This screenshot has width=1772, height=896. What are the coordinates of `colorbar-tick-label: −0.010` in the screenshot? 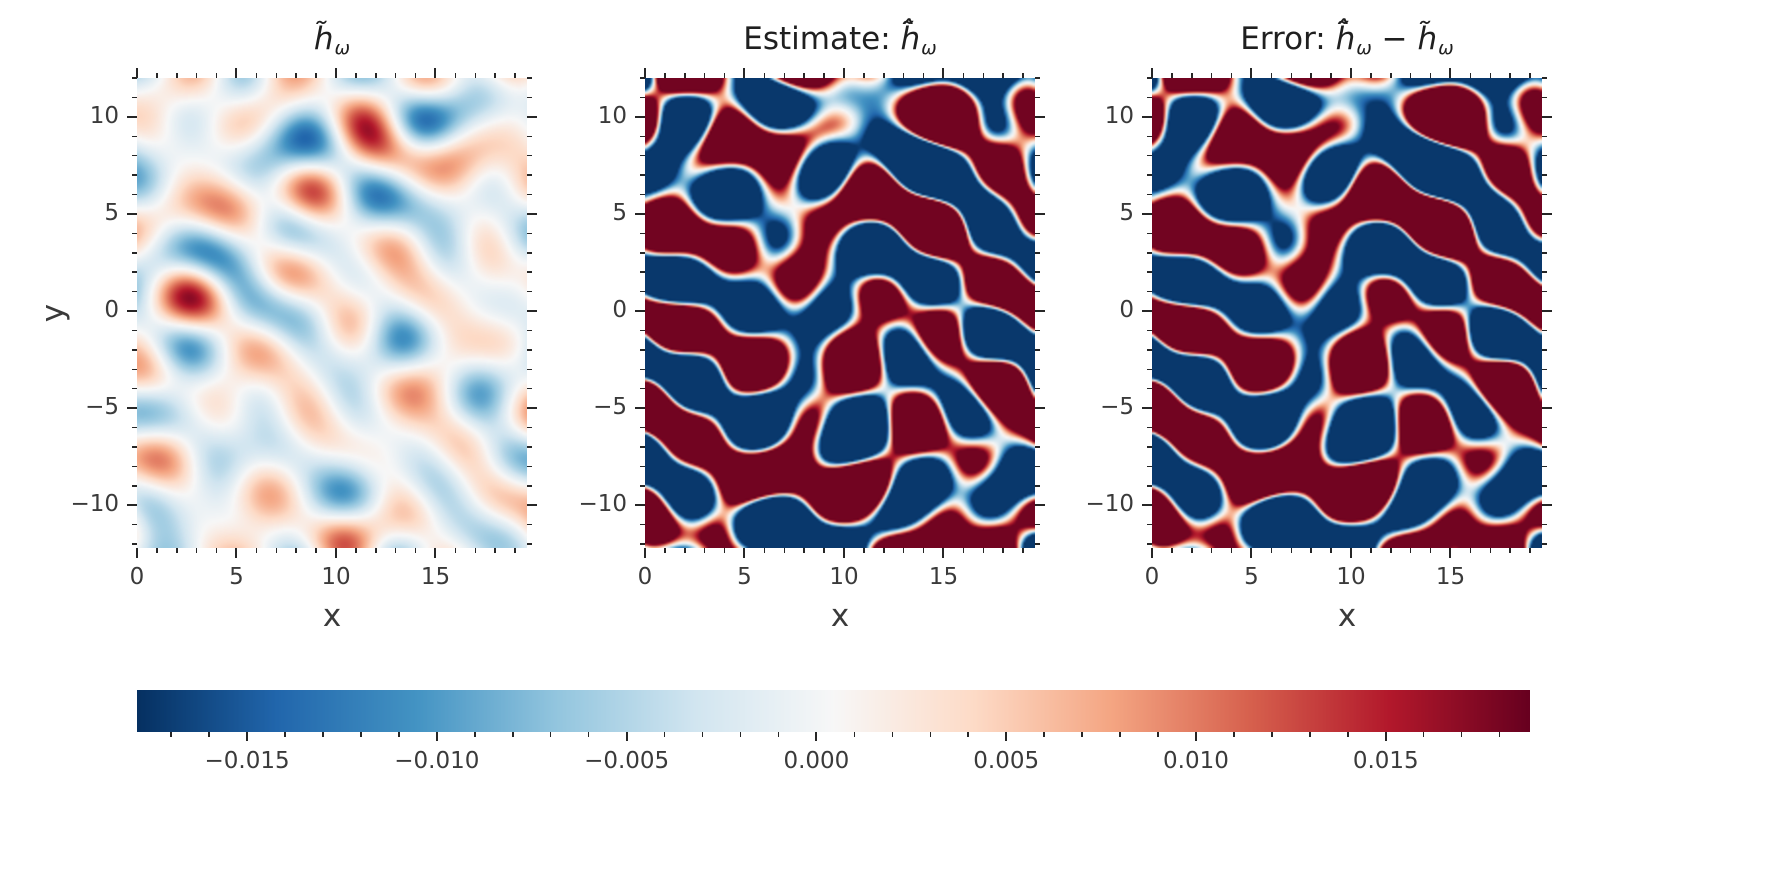 It's located at (437, 761).